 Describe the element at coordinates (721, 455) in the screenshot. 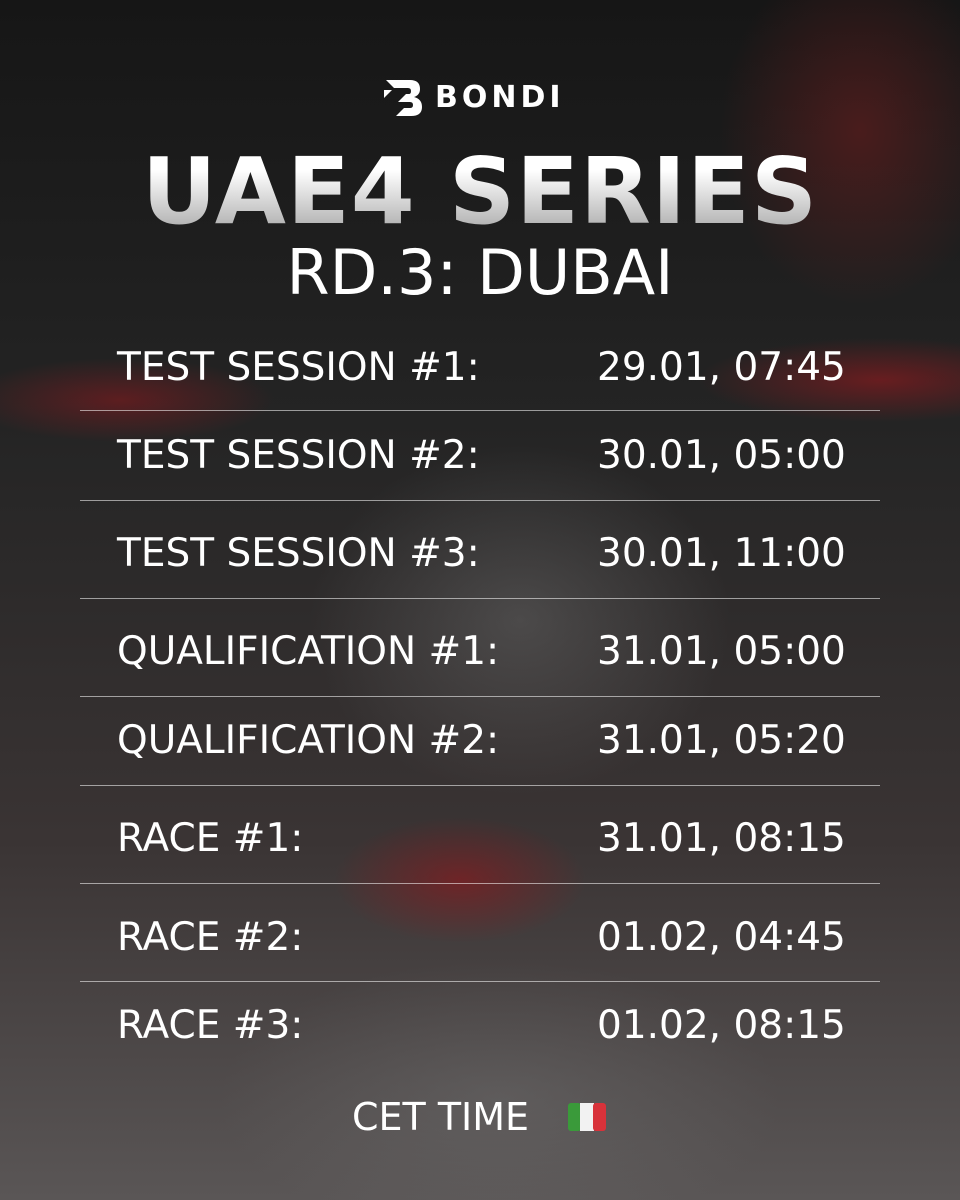

I see `session-time: 30.01, 05:00` at that location.